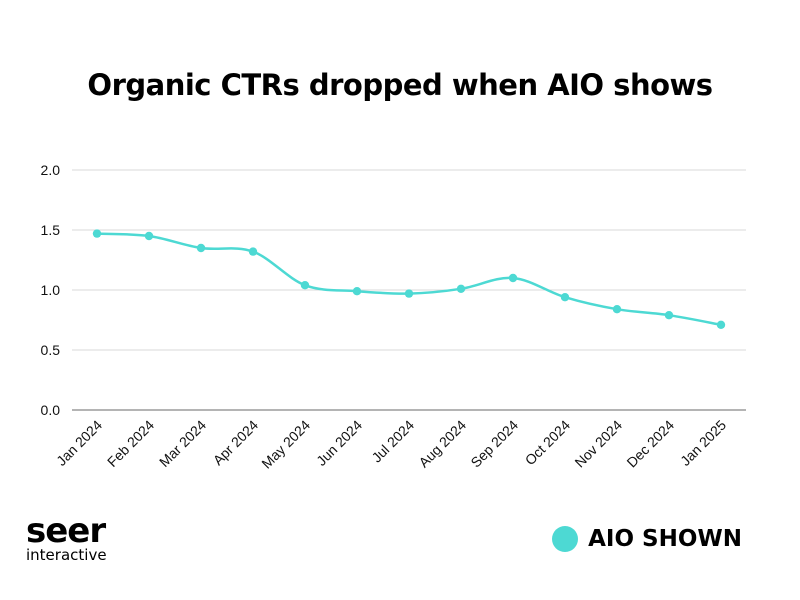  Describe the element at coordinates (66, 555) in the screenshot. I see `logo-sub-text: interactive` at that location.